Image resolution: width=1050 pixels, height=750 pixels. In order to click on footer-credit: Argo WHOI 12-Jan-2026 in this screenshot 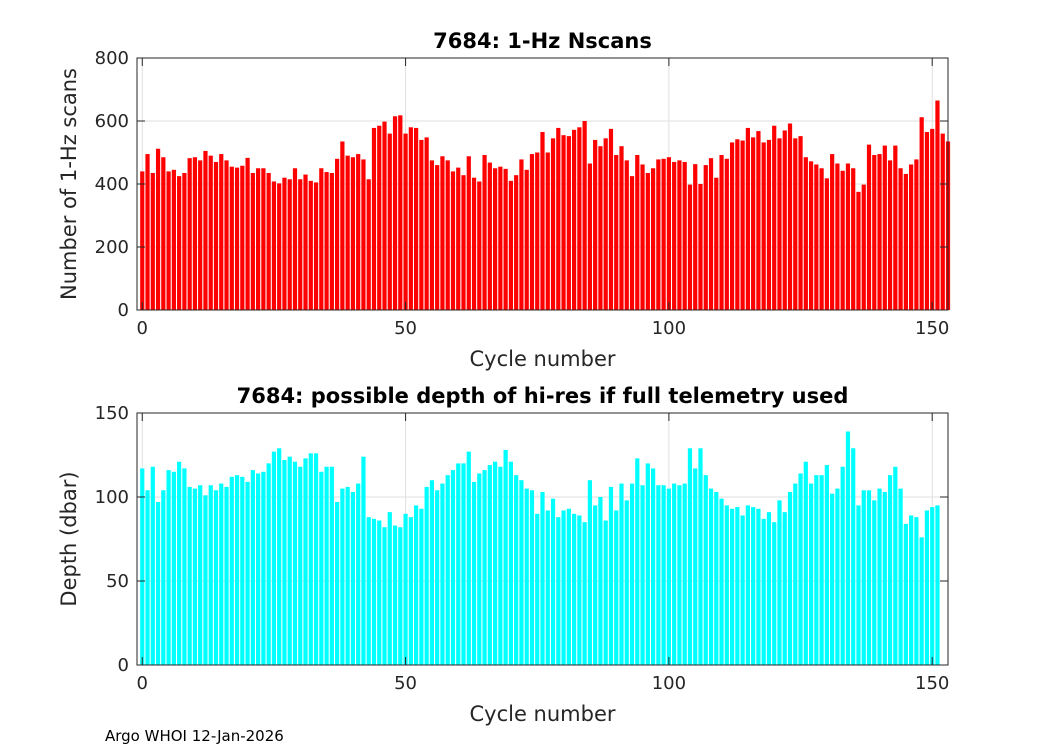, I will do `click(194, 736)`.